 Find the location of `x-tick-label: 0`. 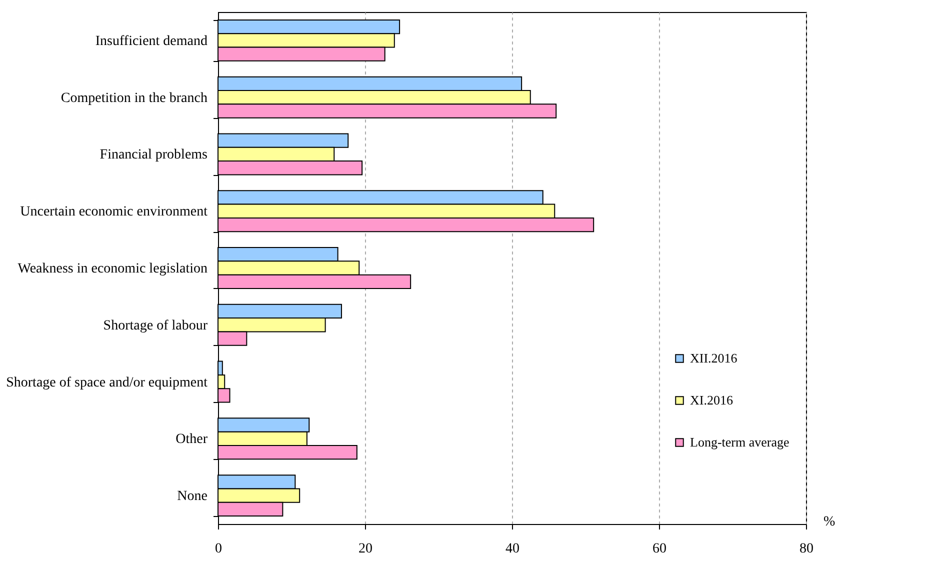

x-tick-label: 0 is located at coordinates (218, 549).